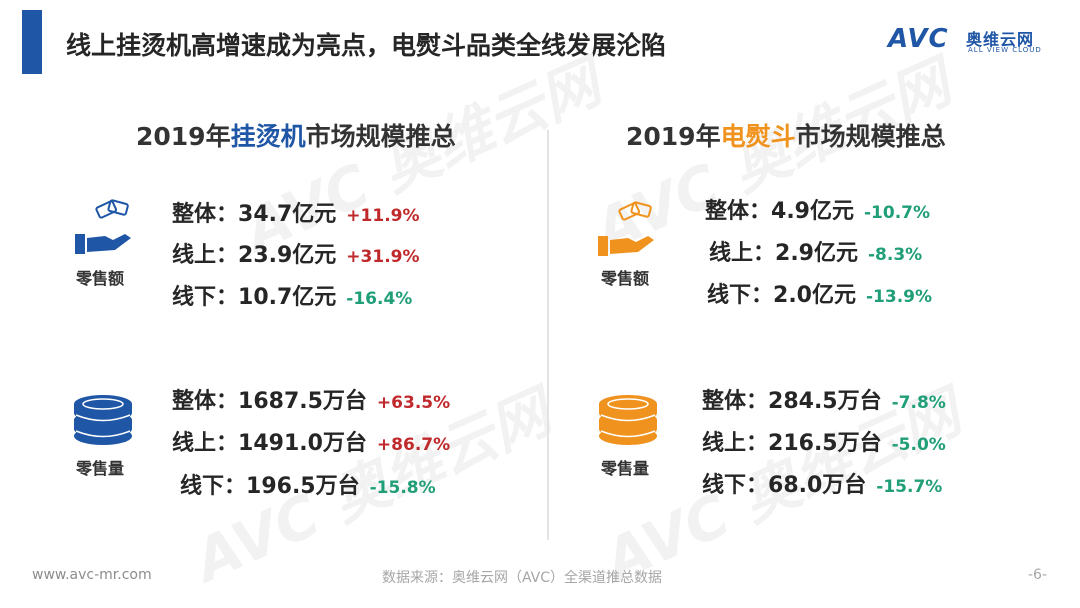  I want to click on stat-row: 线上：1491.0万台 +86.7%, so click(311, 441).